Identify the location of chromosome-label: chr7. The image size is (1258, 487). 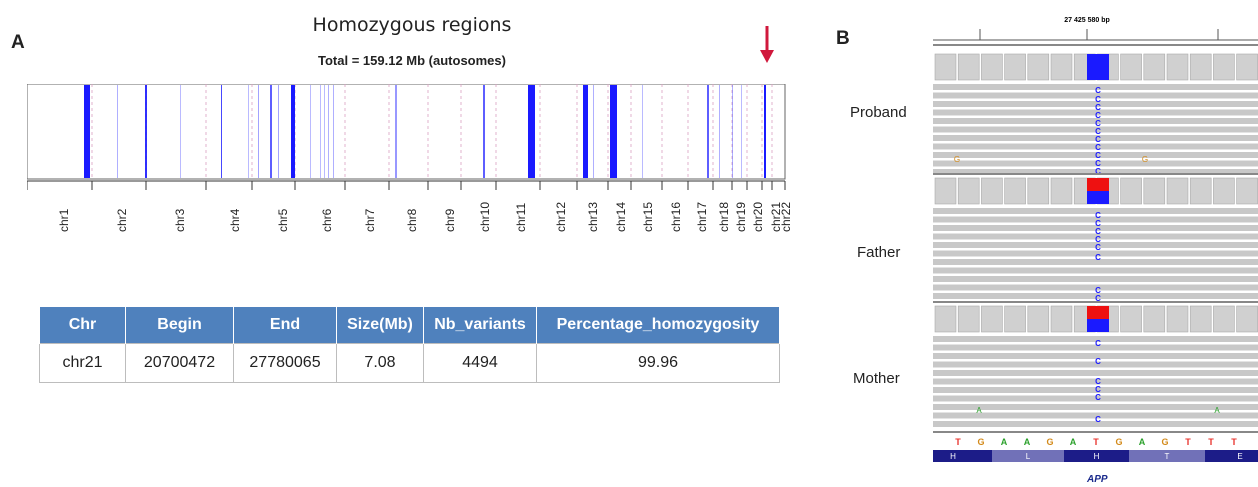
(370, 220).